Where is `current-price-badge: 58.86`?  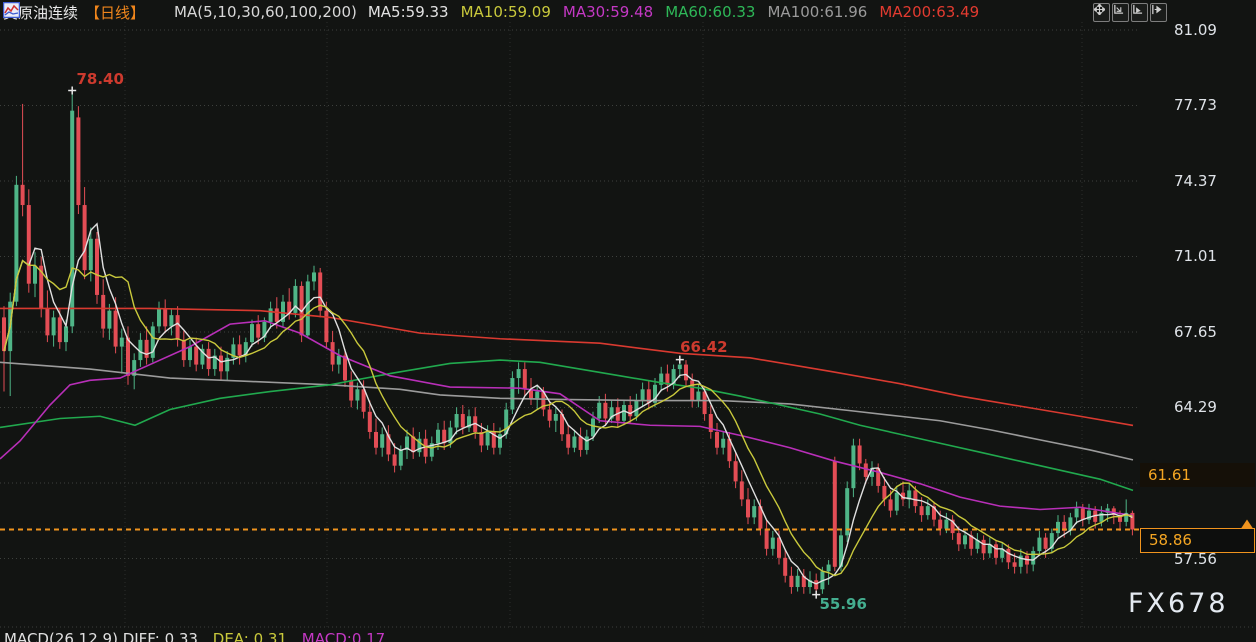 current-price-badge: 58.86 is located at coordinates (1197, 540).